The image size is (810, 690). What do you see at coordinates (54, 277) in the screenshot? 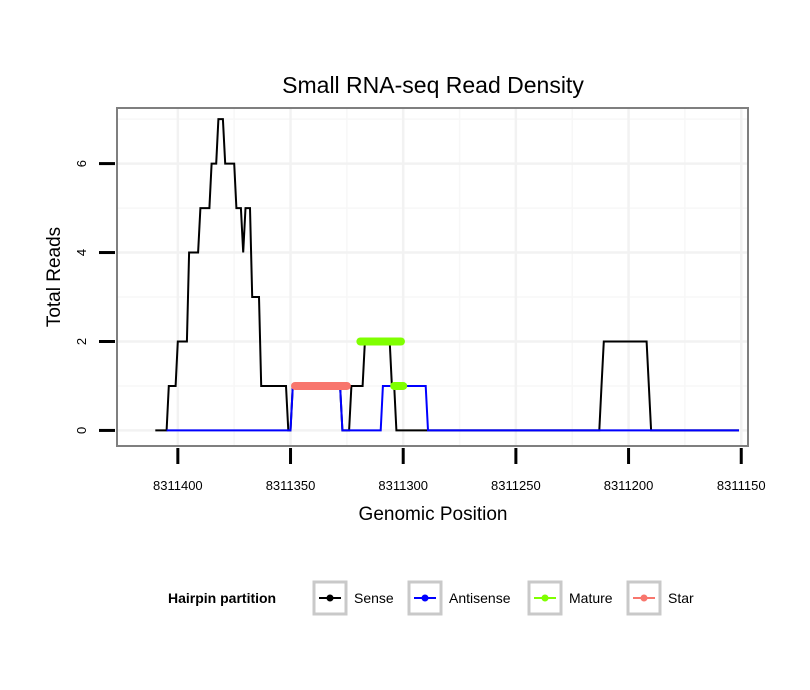
I see `y-axis-title: Total Reads` at bounding box center [54, 277].